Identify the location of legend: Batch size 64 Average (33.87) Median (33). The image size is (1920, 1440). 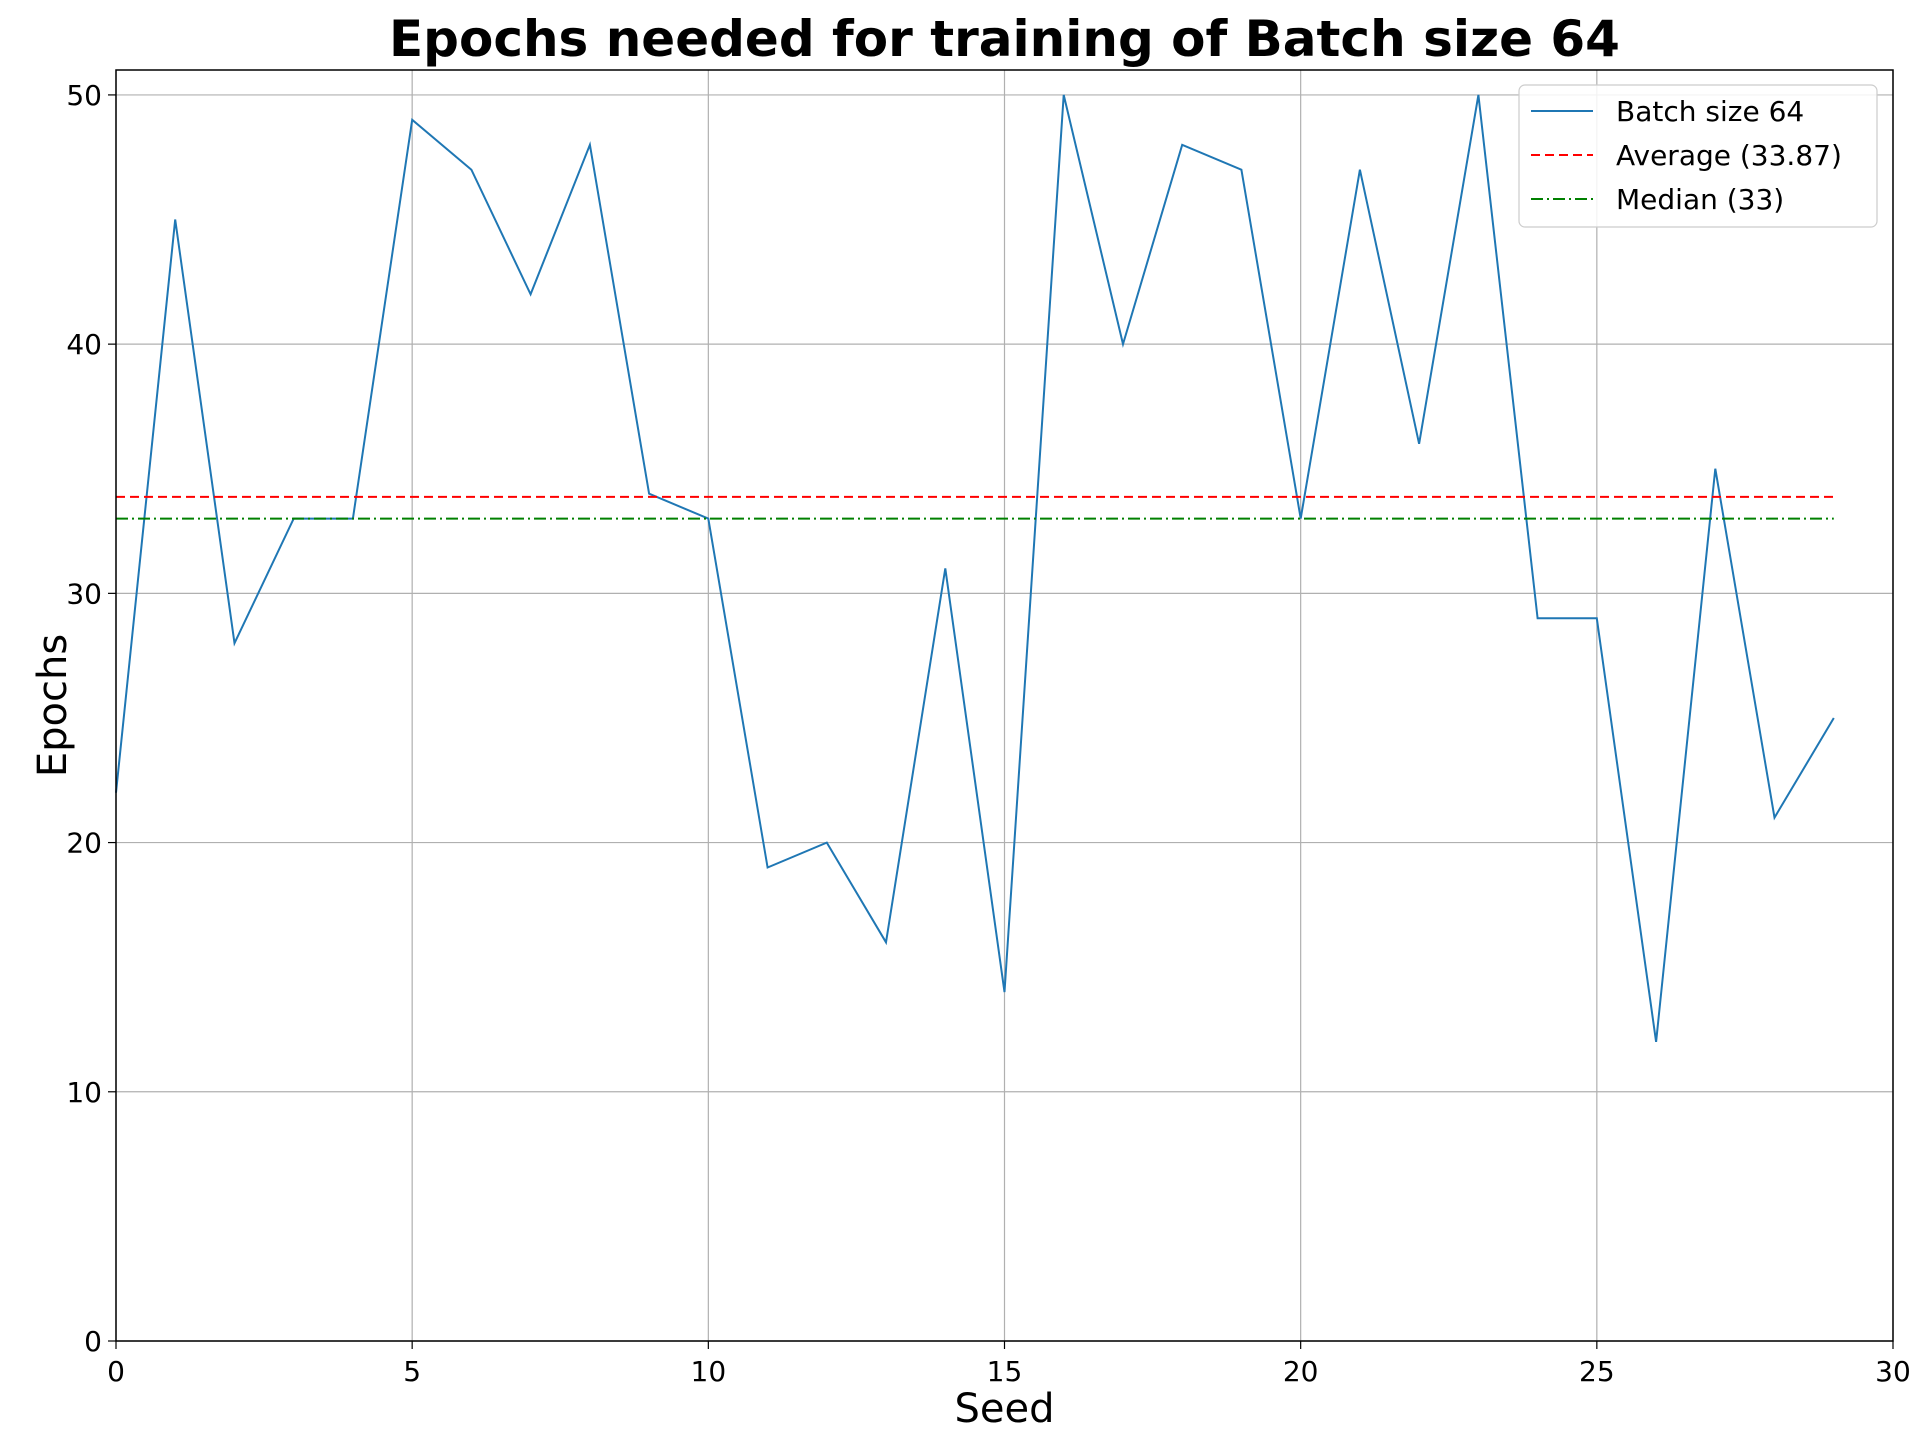
(1698, 156).